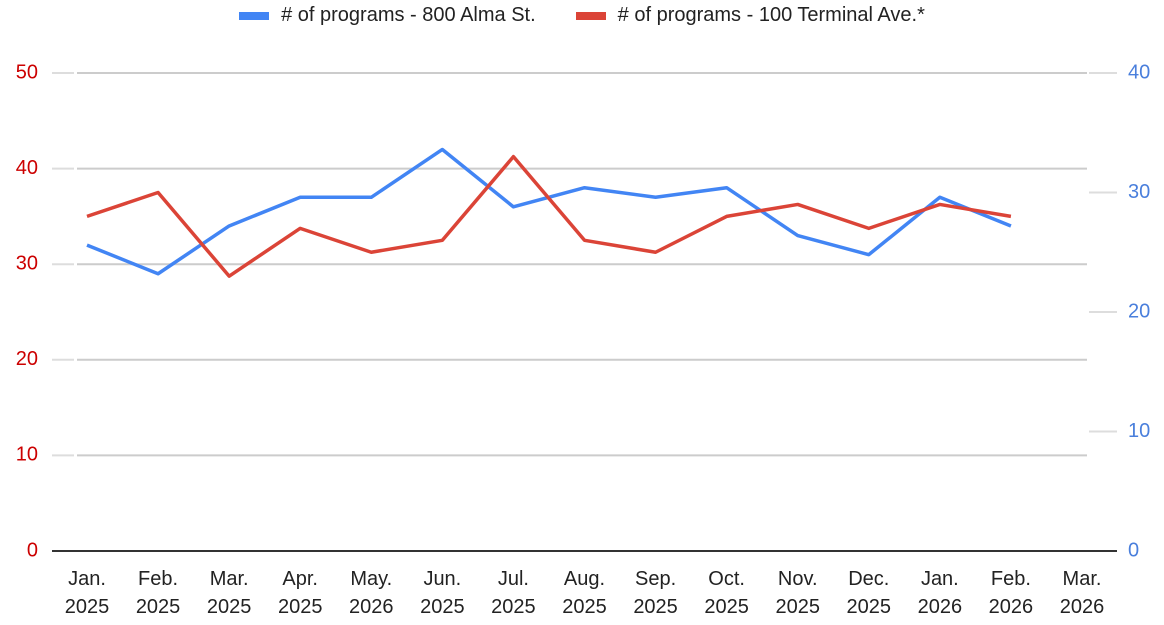 The height and width of the screenshot is (625, 1164). I want to click on x-tick-label: Feb. 2025, so click(158, 593).